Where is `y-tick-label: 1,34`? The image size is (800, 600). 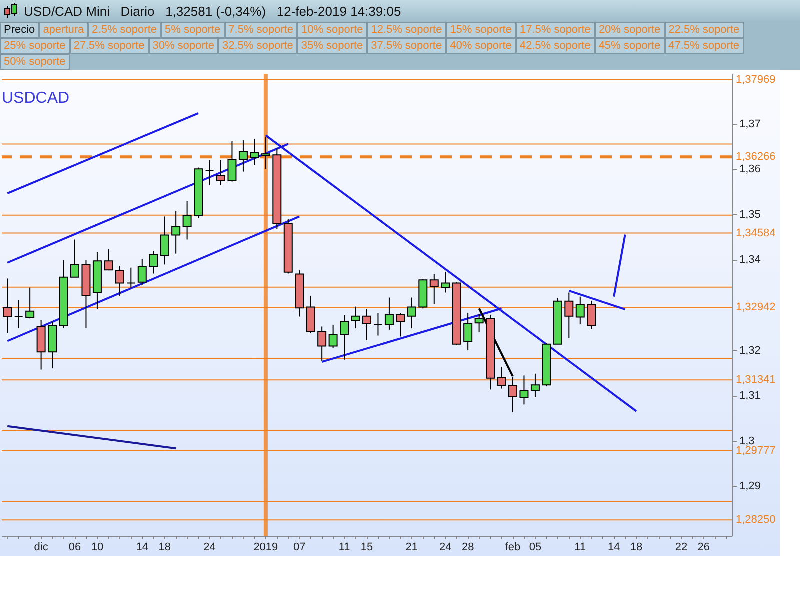 y-tick-label: 1,34 is located at coordinates (750, 260).